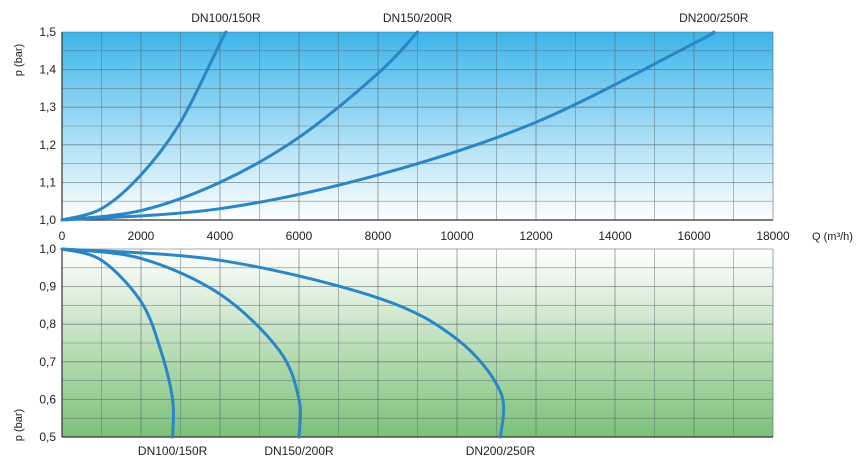  I want to click on y-tick-label: 1,4, so click(47, 70).